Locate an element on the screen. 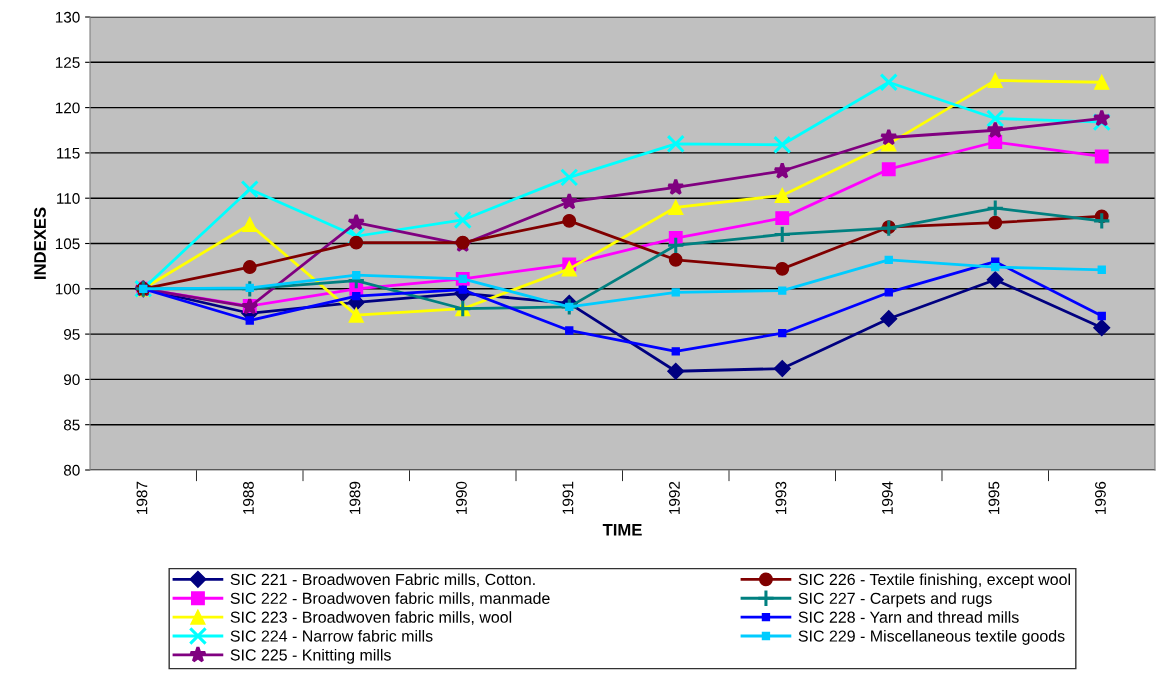 The width and height of the screenshot is (1164, 693). y-tick-label: 95 is located at coordinates (72, 334).